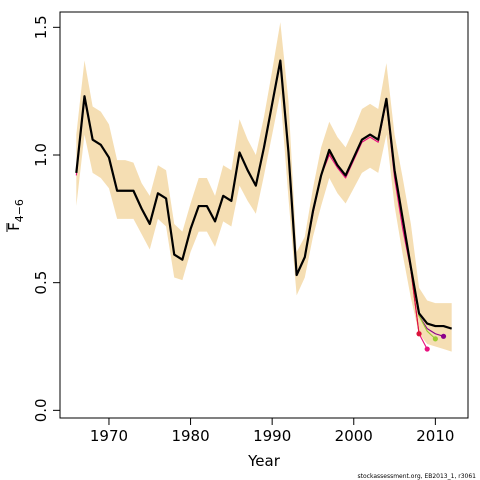 The image size is (480, 480). I want to click on y-axis-title-subscript: 4−6, so click(19, 210).